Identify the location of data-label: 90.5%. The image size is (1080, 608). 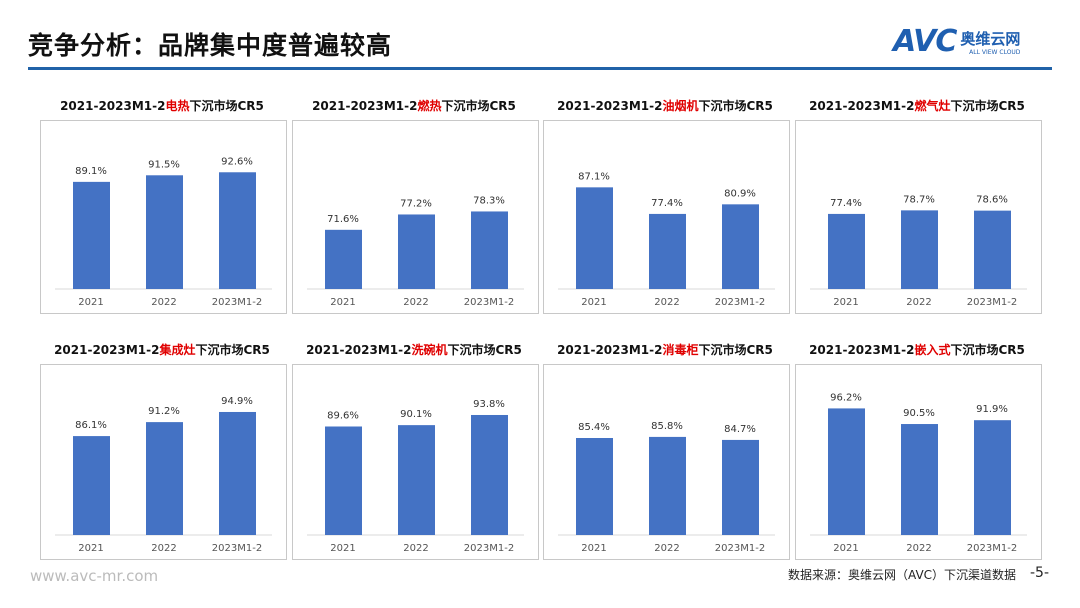
(919, 413).